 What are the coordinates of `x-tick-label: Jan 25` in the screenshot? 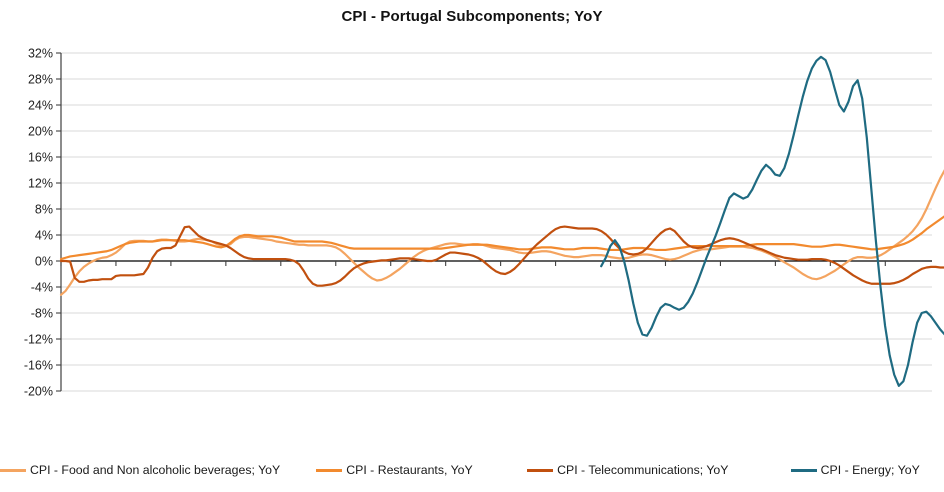 It's located at (886, 399).